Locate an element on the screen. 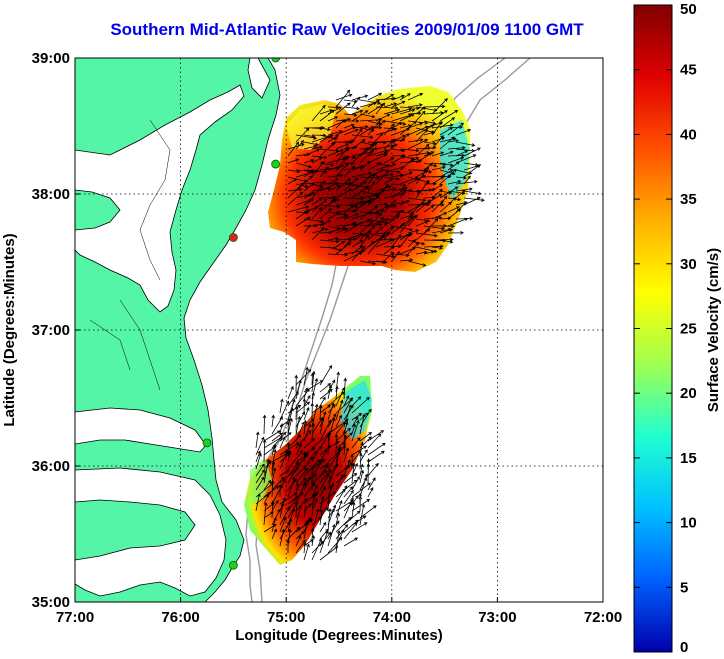 This screenshot has height=659, width=724. colorbar-tick-label: 40 is located at coordinates (688, 134).